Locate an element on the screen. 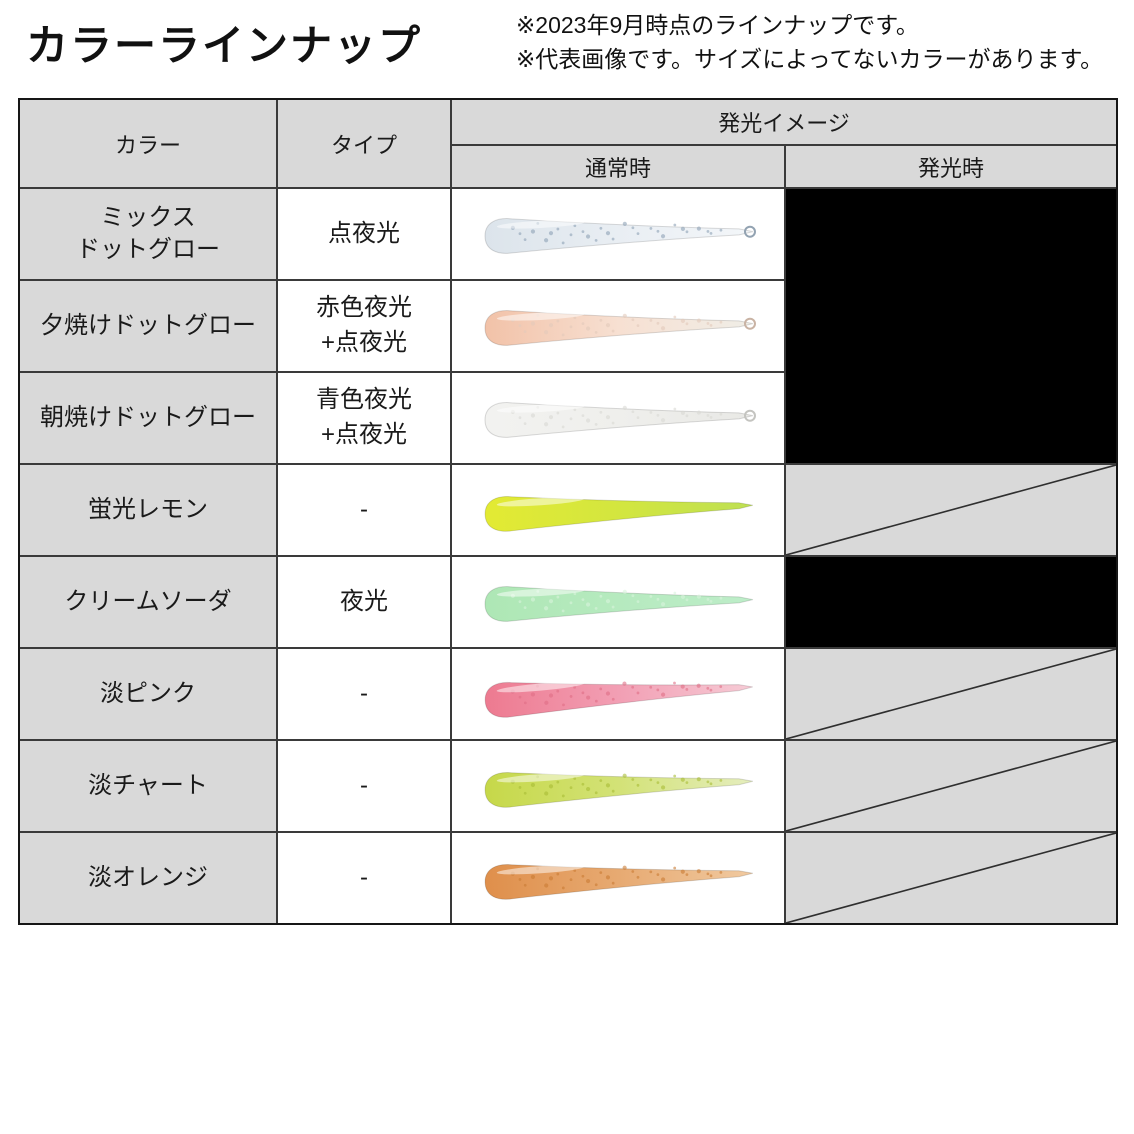 The image size is (1134, 1134). color-name-cell: 朝焼けドットグロー is located at coordinates (148, 418).